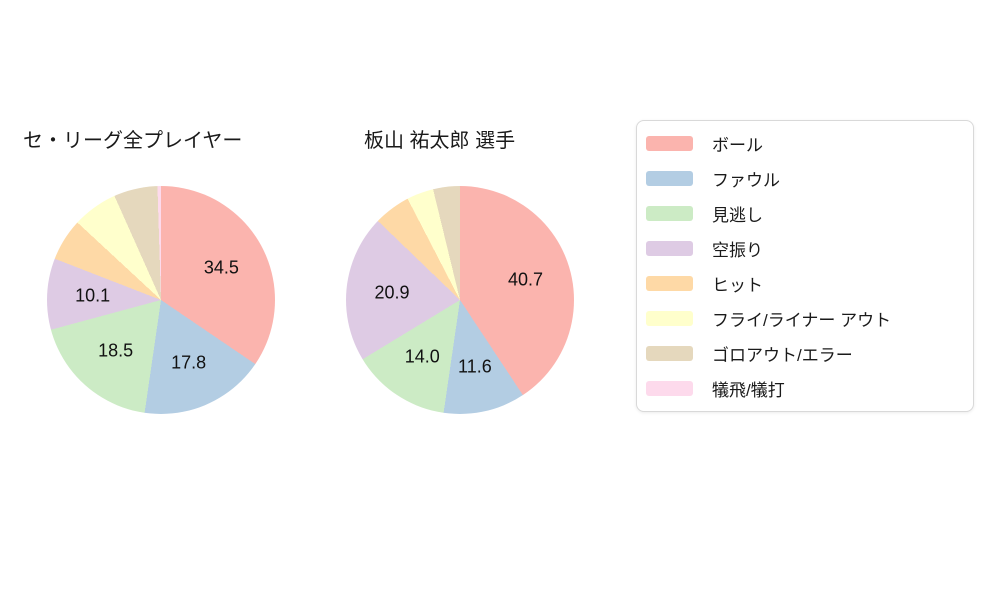  What do you see at coordinates (737, 250) in the screenshot?
I see `legend-label: 空振り` at bounding box center [737, 250].